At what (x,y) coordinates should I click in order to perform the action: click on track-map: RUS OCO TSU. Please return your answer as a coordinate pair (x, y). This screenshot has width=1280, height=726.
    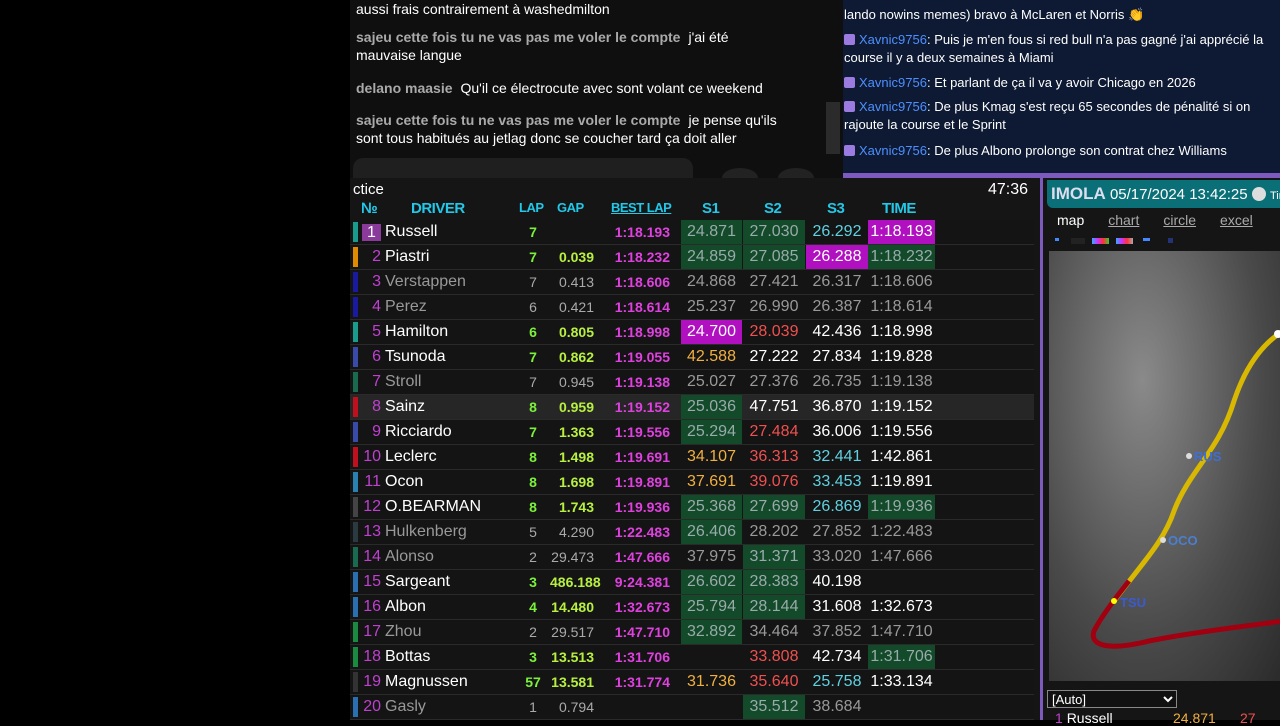
    Looking at the image, I should click on (1164, 466).